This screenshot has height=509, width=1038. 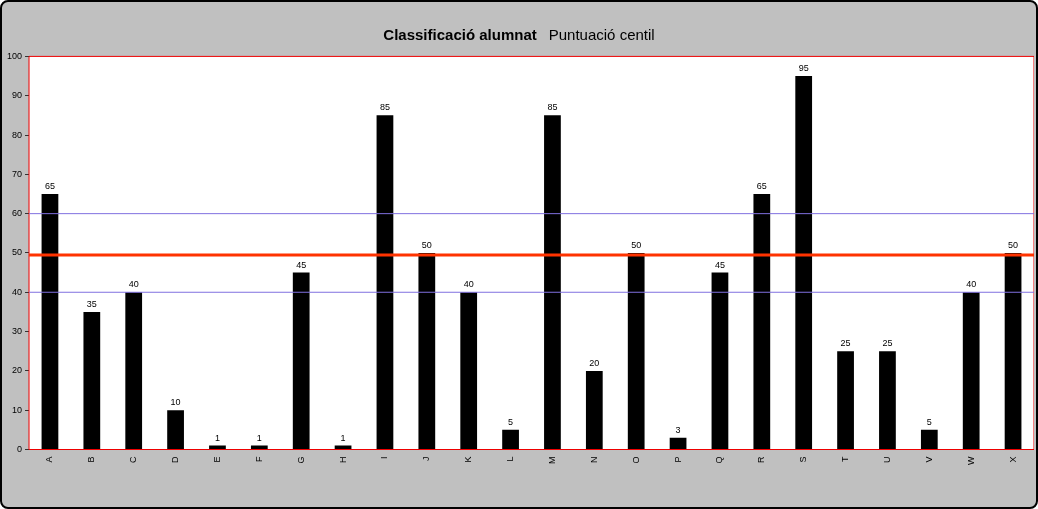 What do you see at coordinates (14, 55) in the screenshot?
I see `y-tick-label: 100` at bounding box center [14, 55].